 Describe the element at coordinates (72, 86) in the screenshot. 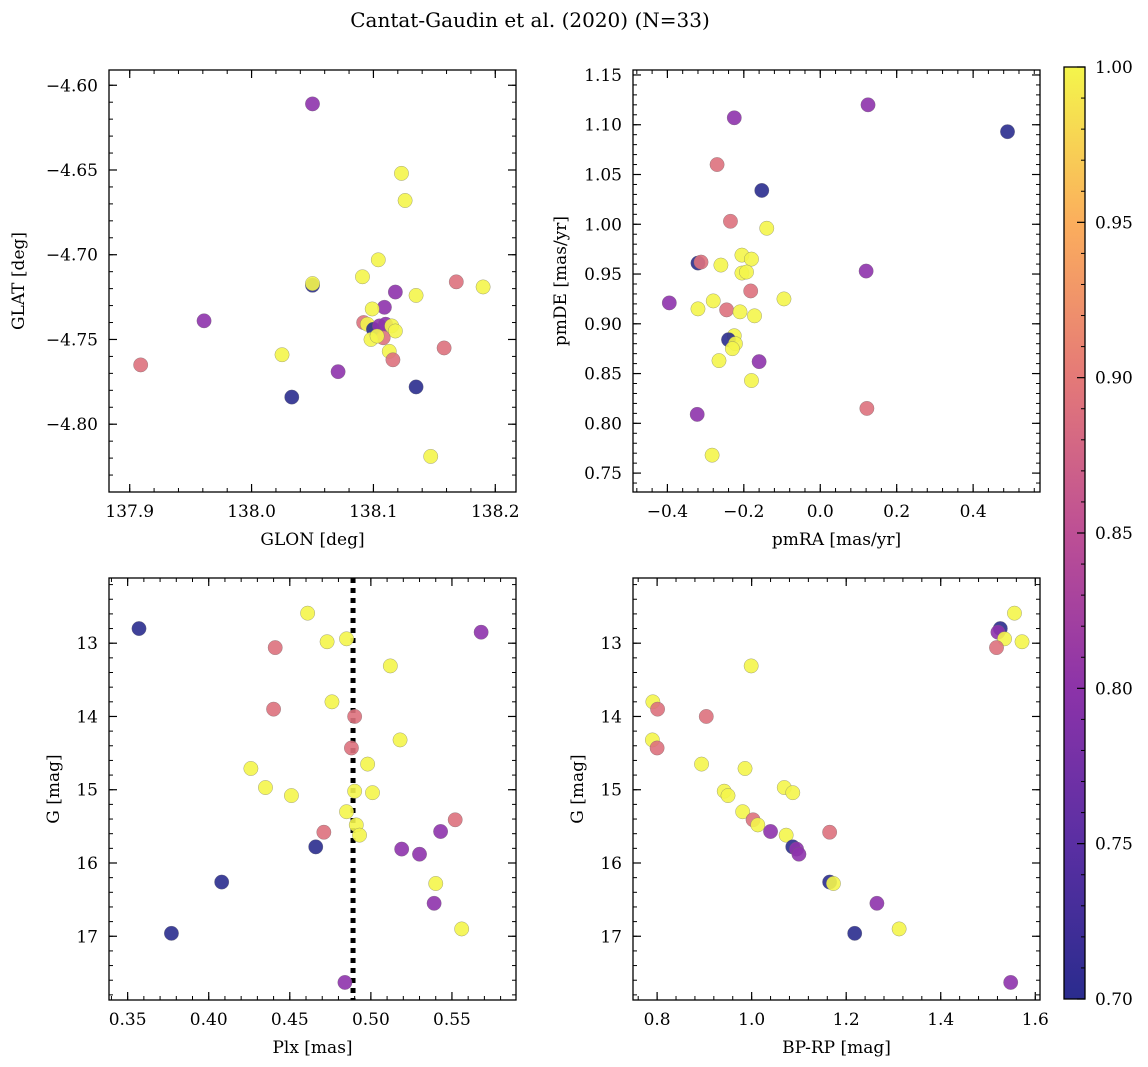

I see `y-tick-label: −4.60` at that location.